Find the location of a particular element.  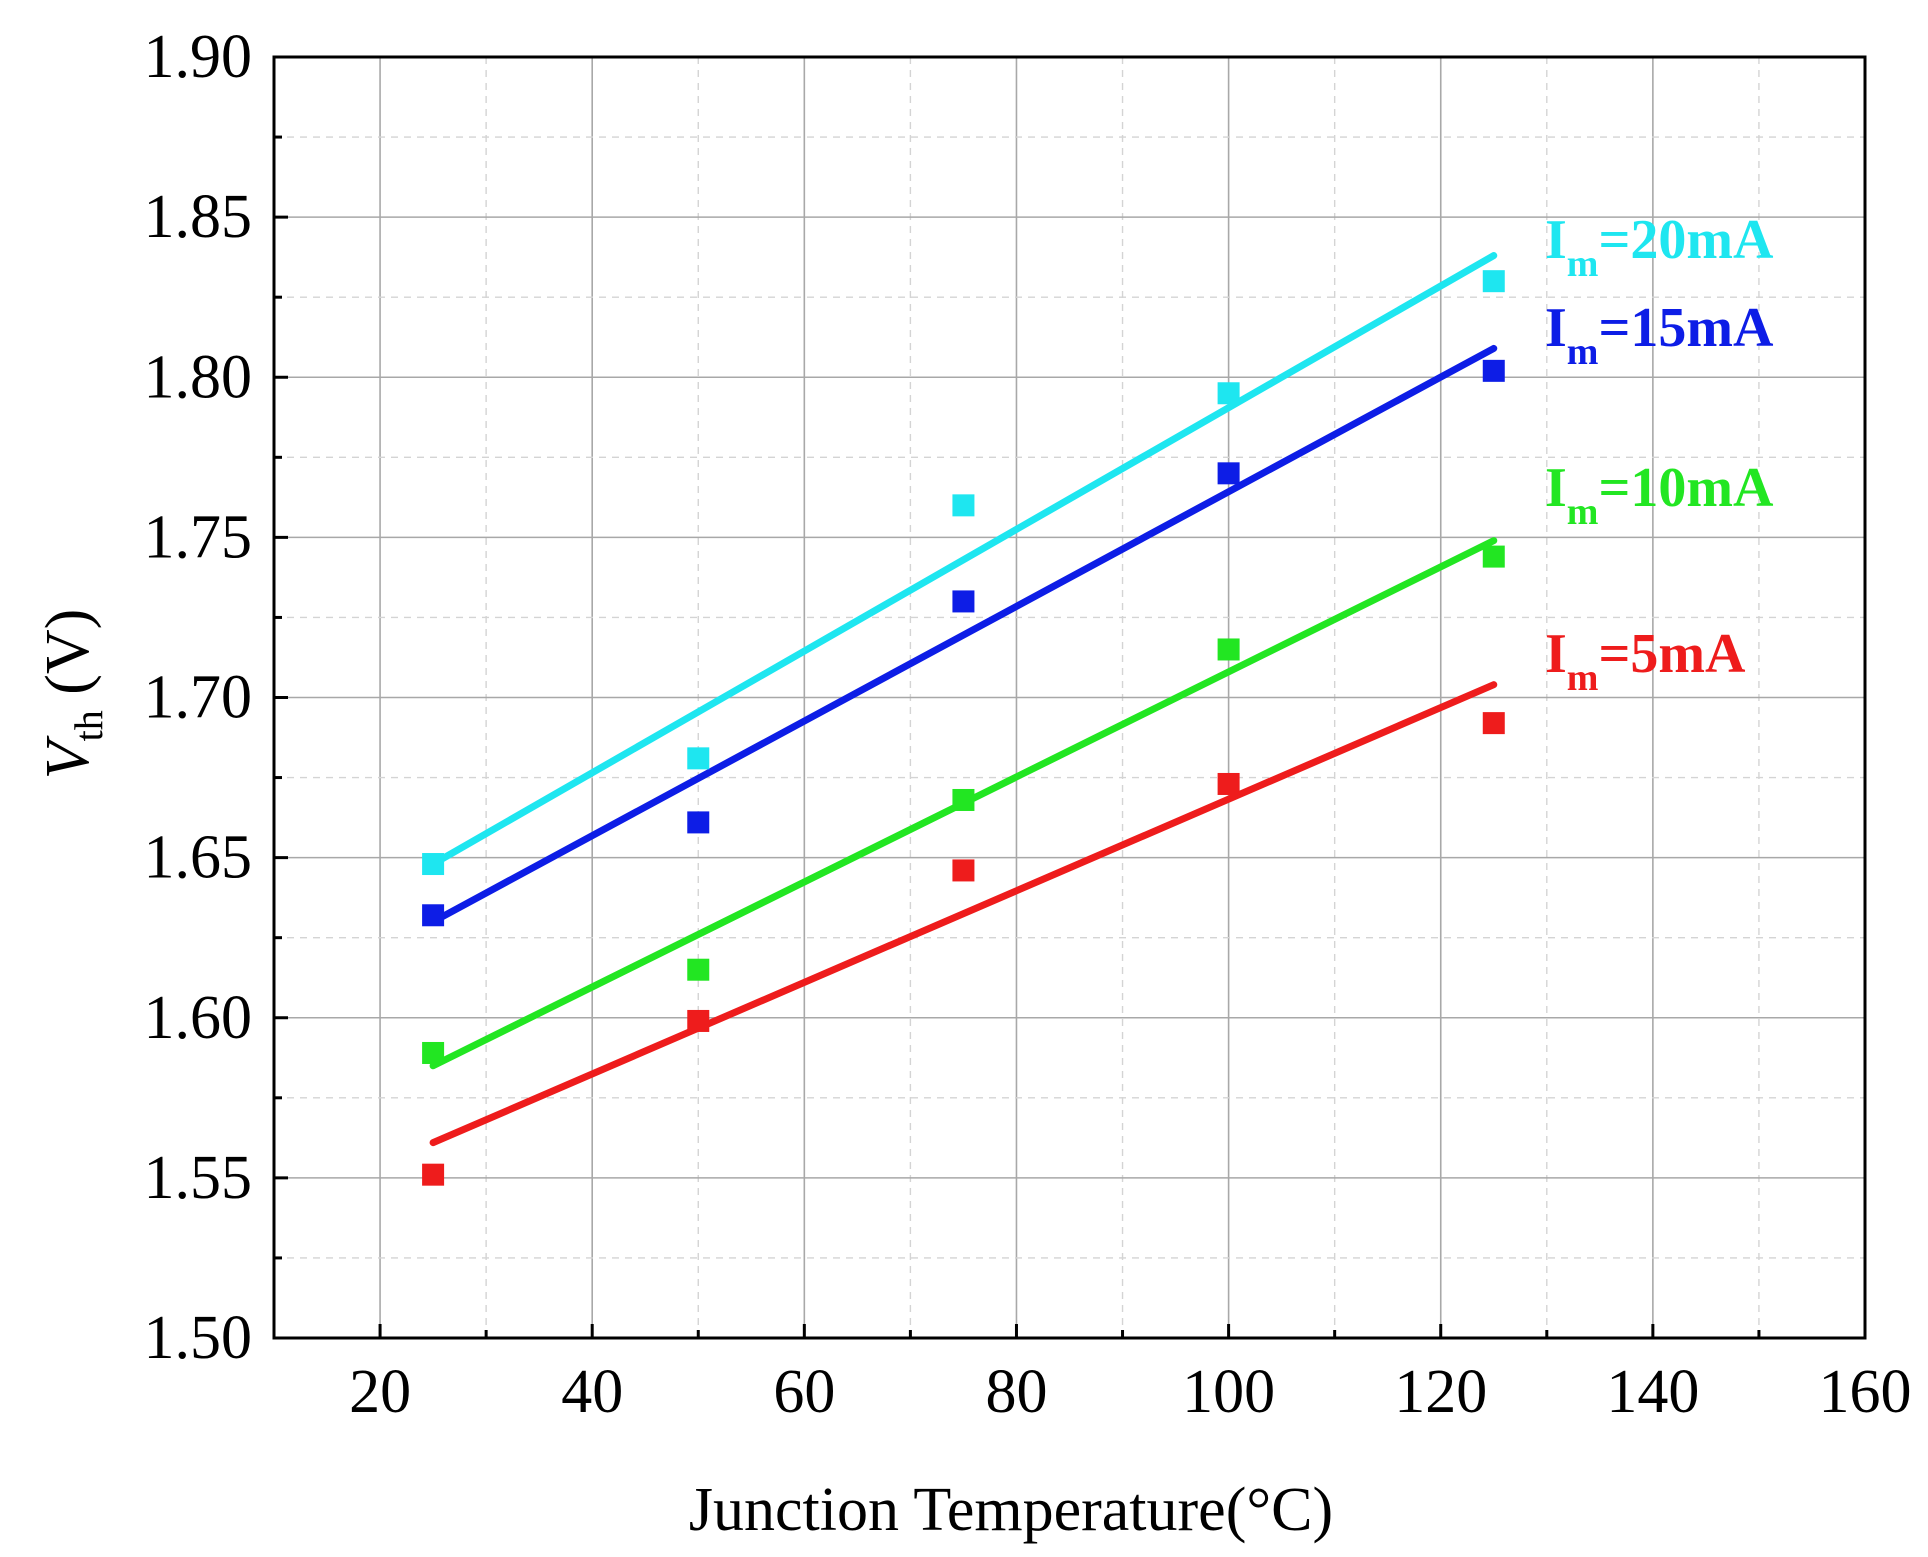

series-label: Im=20mA is located at coordinates (1659, 247).